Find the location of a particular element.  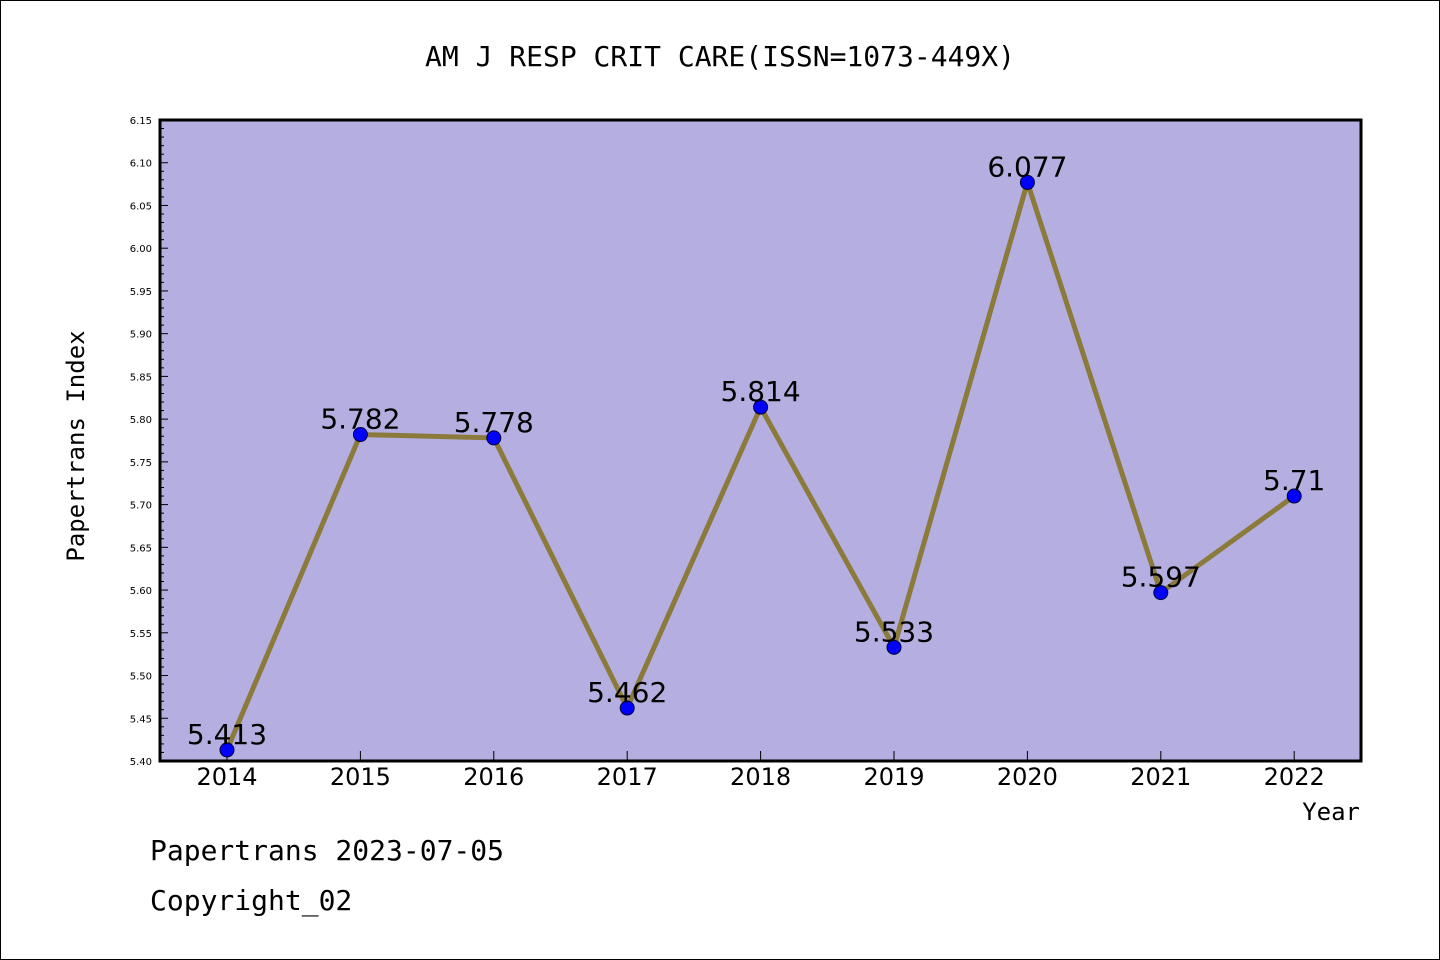

x-tick-label: 2022 is located at coordinates (1294, 777).